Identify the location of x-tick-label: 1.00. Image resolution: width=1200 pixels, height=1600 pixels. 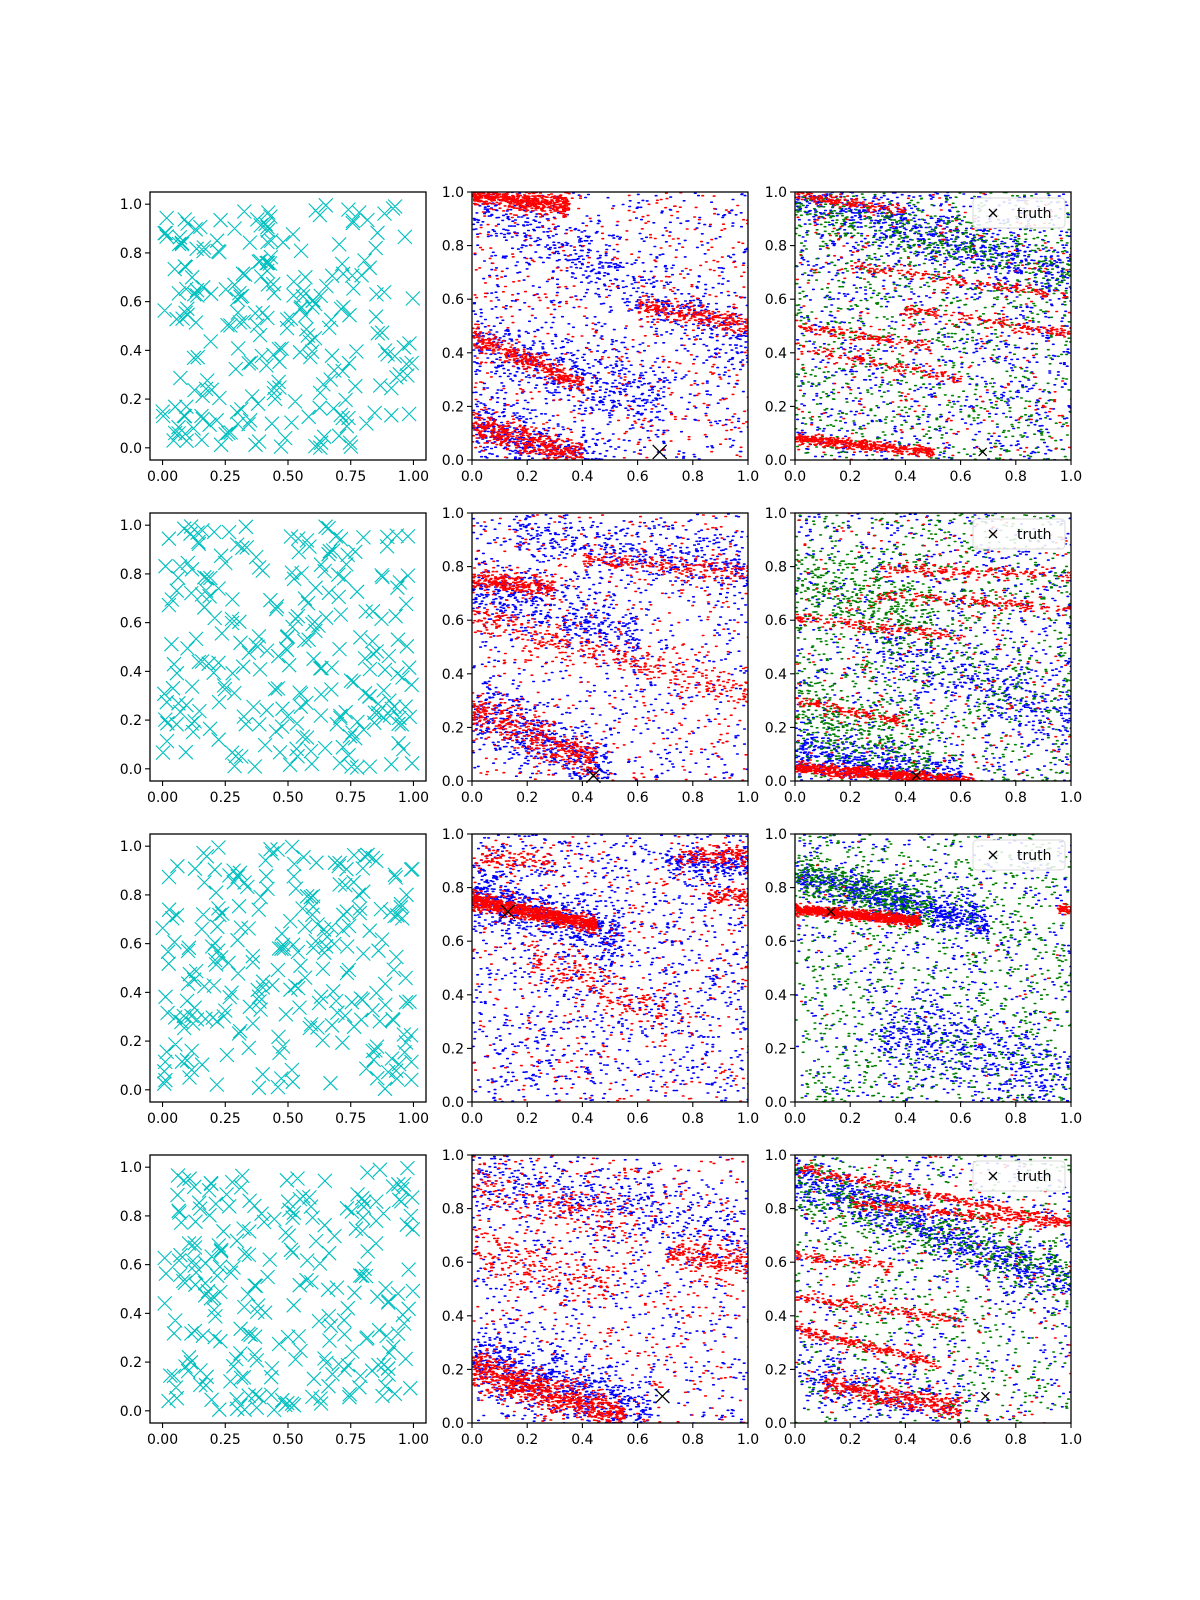
(413, 477).